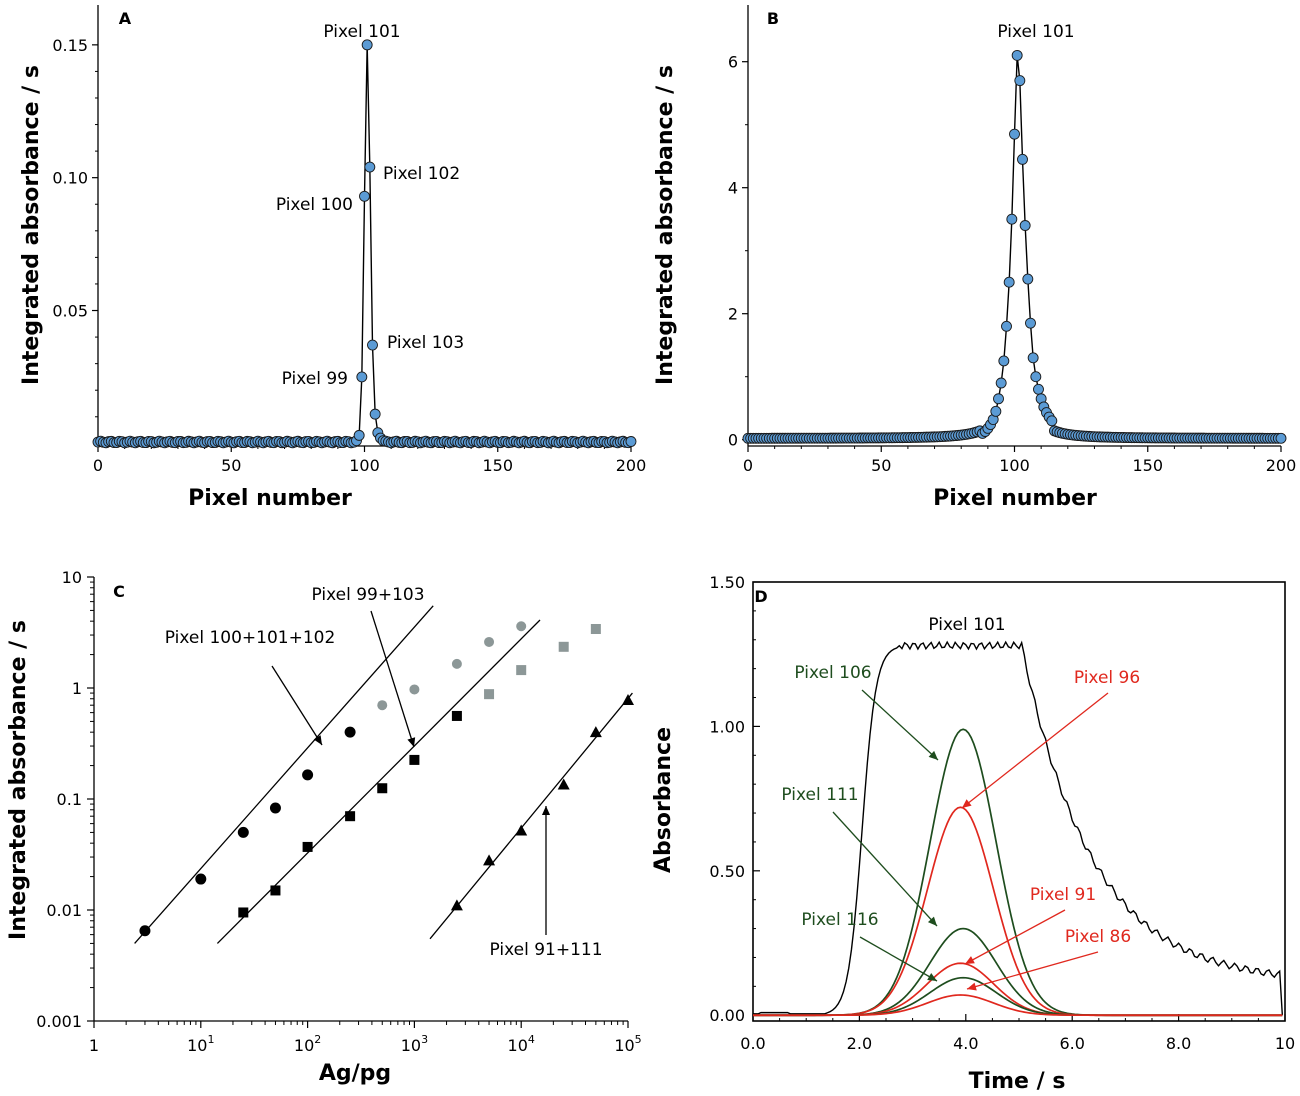 The height and width of the screenshot is (1096, 1300). I want to click on y-tick-label: 0.50, so click(727, 871).